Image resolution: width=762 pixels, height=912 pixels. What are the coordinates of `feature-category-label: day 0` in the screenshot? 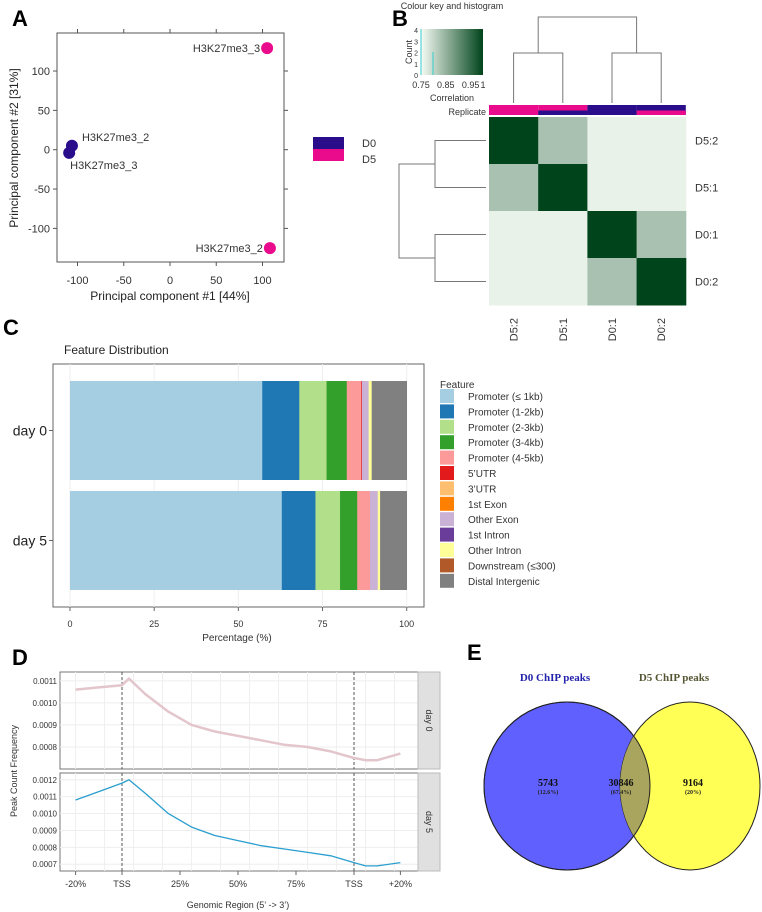 It's located at (30, 431).